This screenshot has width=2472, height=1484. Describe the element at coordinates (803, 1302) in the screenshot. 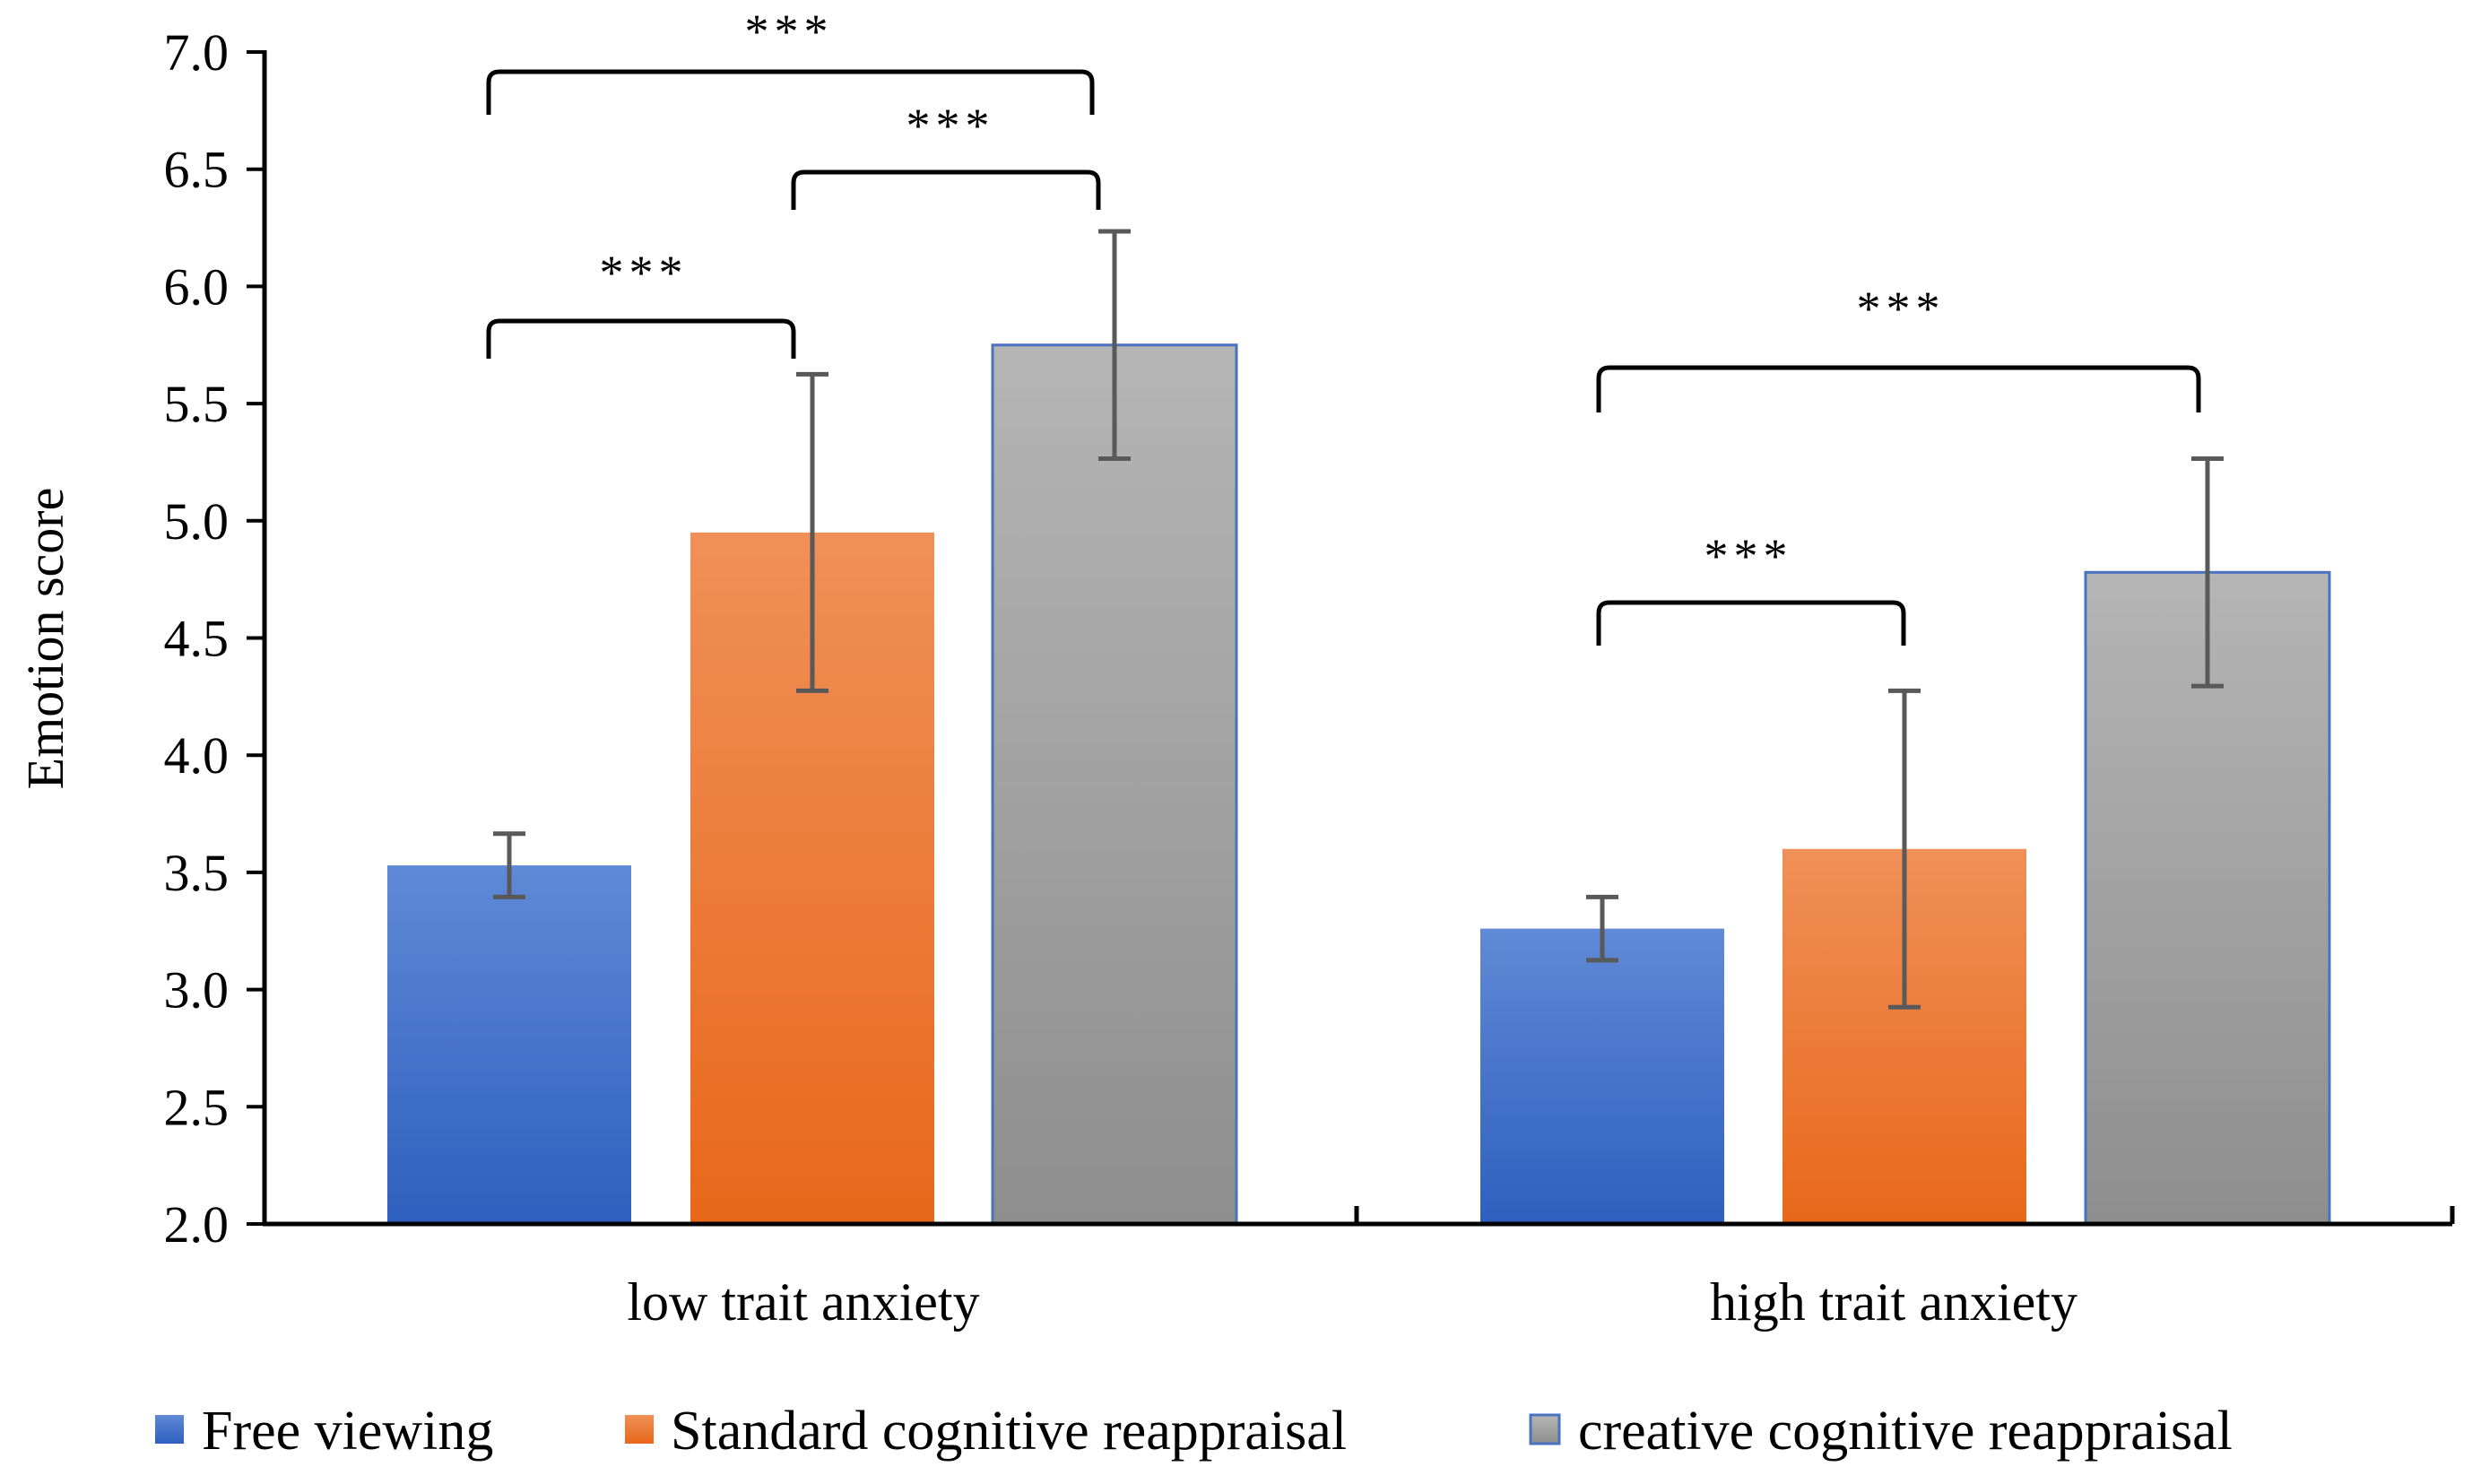

I see `x-category-label: low trait anxiety` at that location.